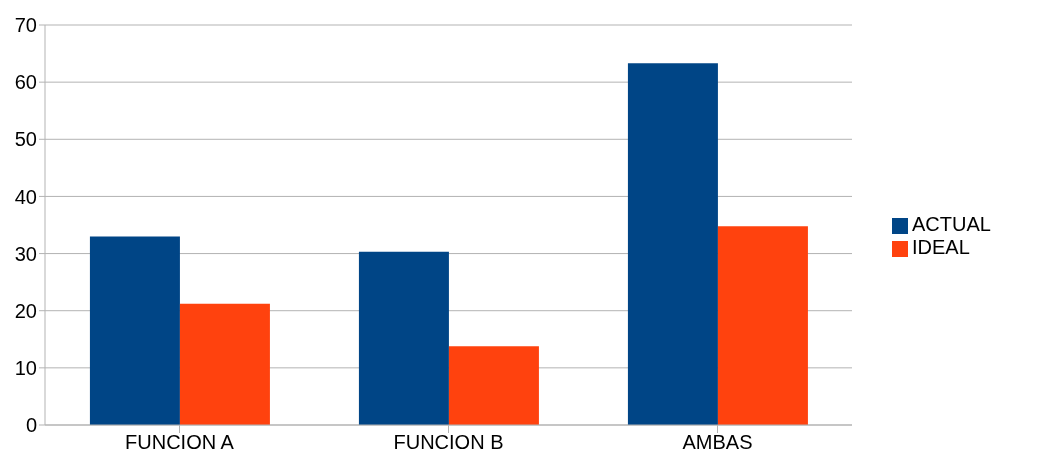 This screenshot has width=1056, height=471. I want to click on y-tick-label: 10, so click(25, 367).